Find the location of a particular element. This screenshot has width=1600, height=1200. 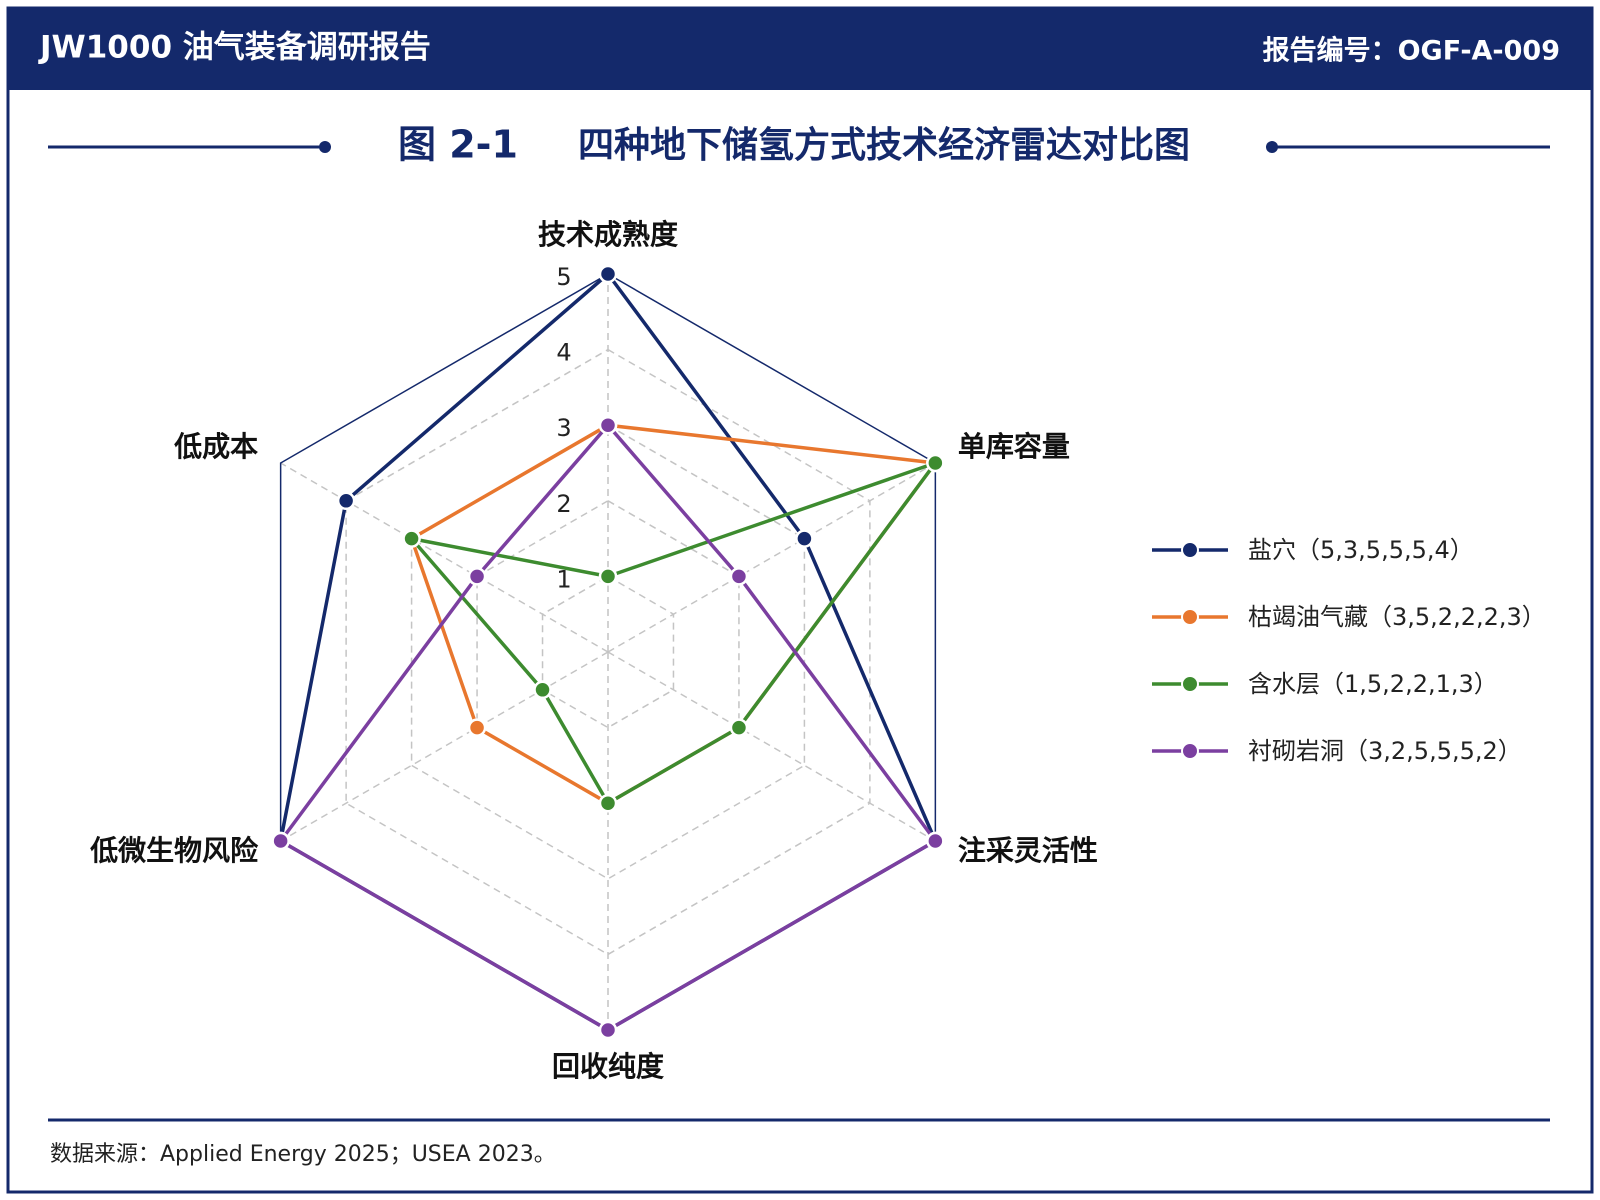

axis-label: 回收纯度 is located at coordinates (608, 1066).